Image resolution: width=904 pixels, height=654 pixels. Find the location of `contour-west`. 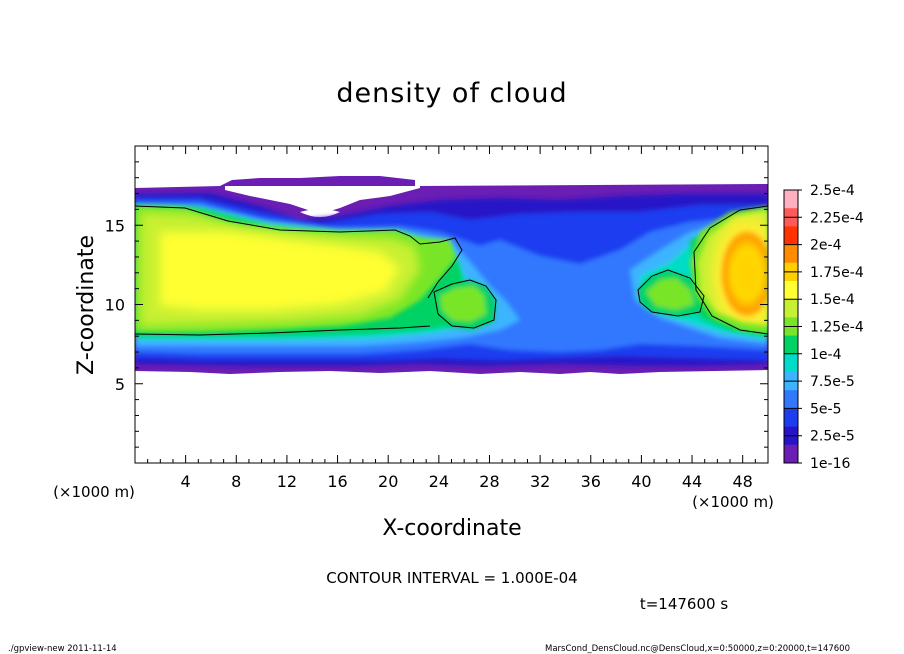

contour-west is located at coordinates (299, 252).